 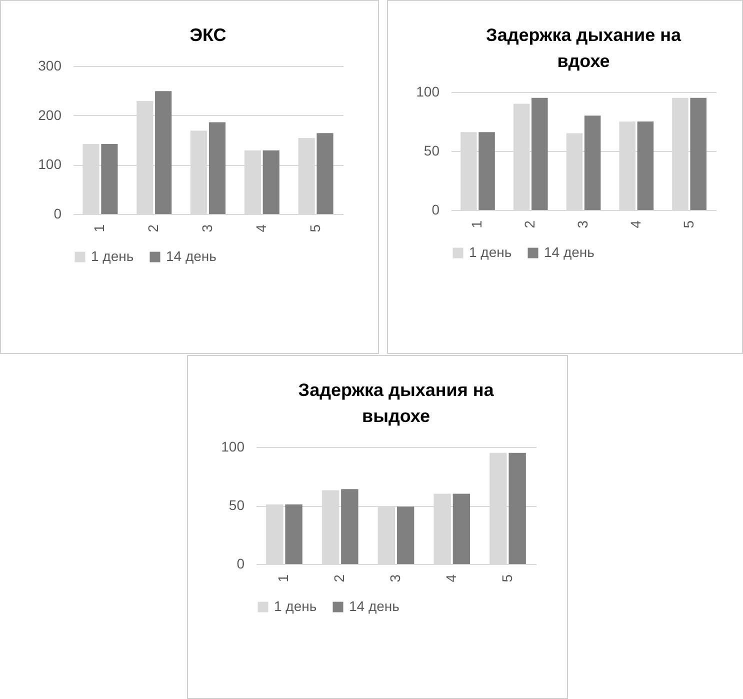 I want to click on y-tick-label: 300, so click(x=50, y=66).